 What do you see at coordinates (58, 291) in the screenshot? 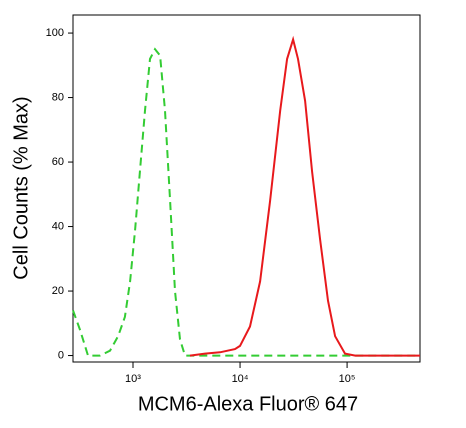
I see `y-tick-label: 20` at bounding box center [58, 291].